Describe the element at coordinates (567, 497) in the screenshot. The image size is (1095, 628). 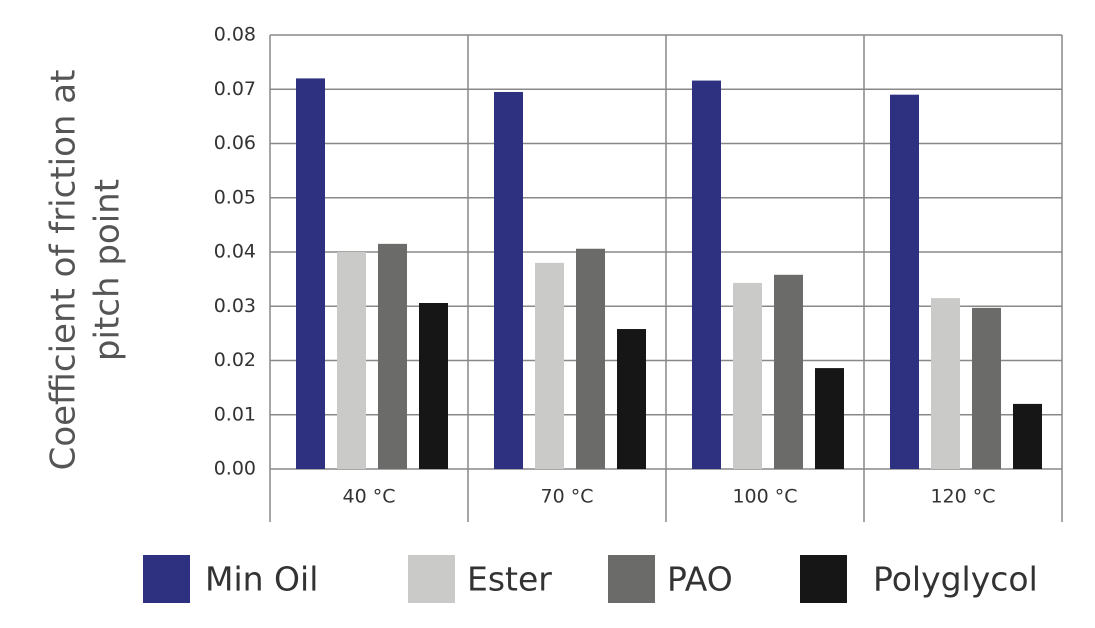
I see `x-tick-label: 70 °C` at that location.